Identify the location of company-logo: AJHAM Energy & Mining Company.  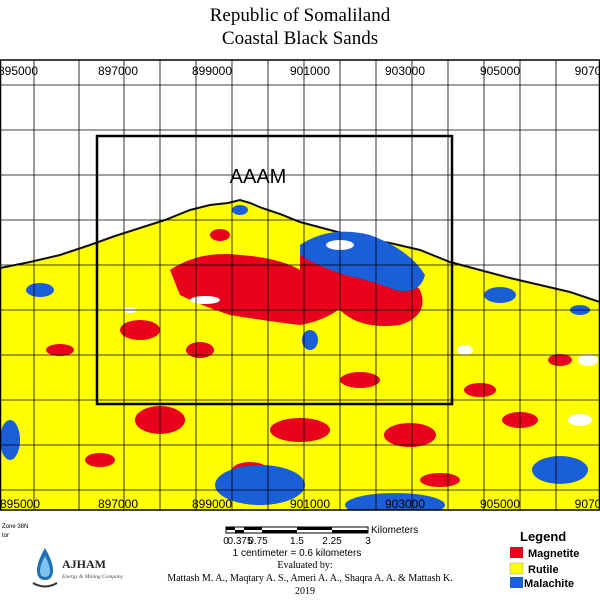
(78, 568).